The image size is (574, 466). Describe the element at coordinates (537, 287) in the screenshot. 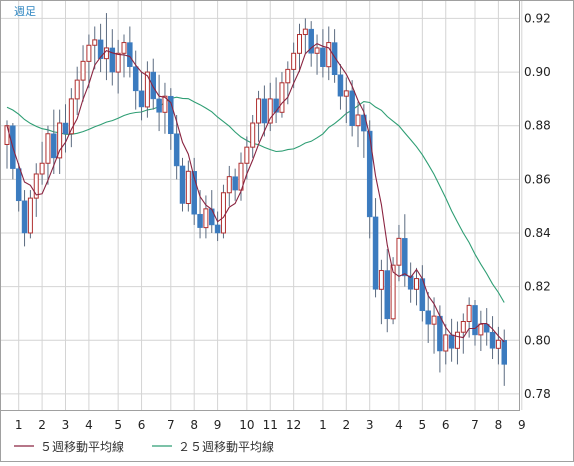

I see `y-tick-label: 0.82` at that location.